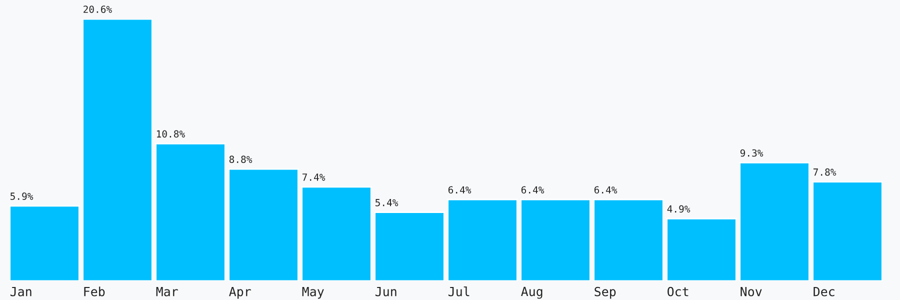 This screenshot has width=900, height=300. What do you see at coordinates (94, 291) in the screenshot?
I see `x-tick-label: Feb` at bounding box center [94, 291].